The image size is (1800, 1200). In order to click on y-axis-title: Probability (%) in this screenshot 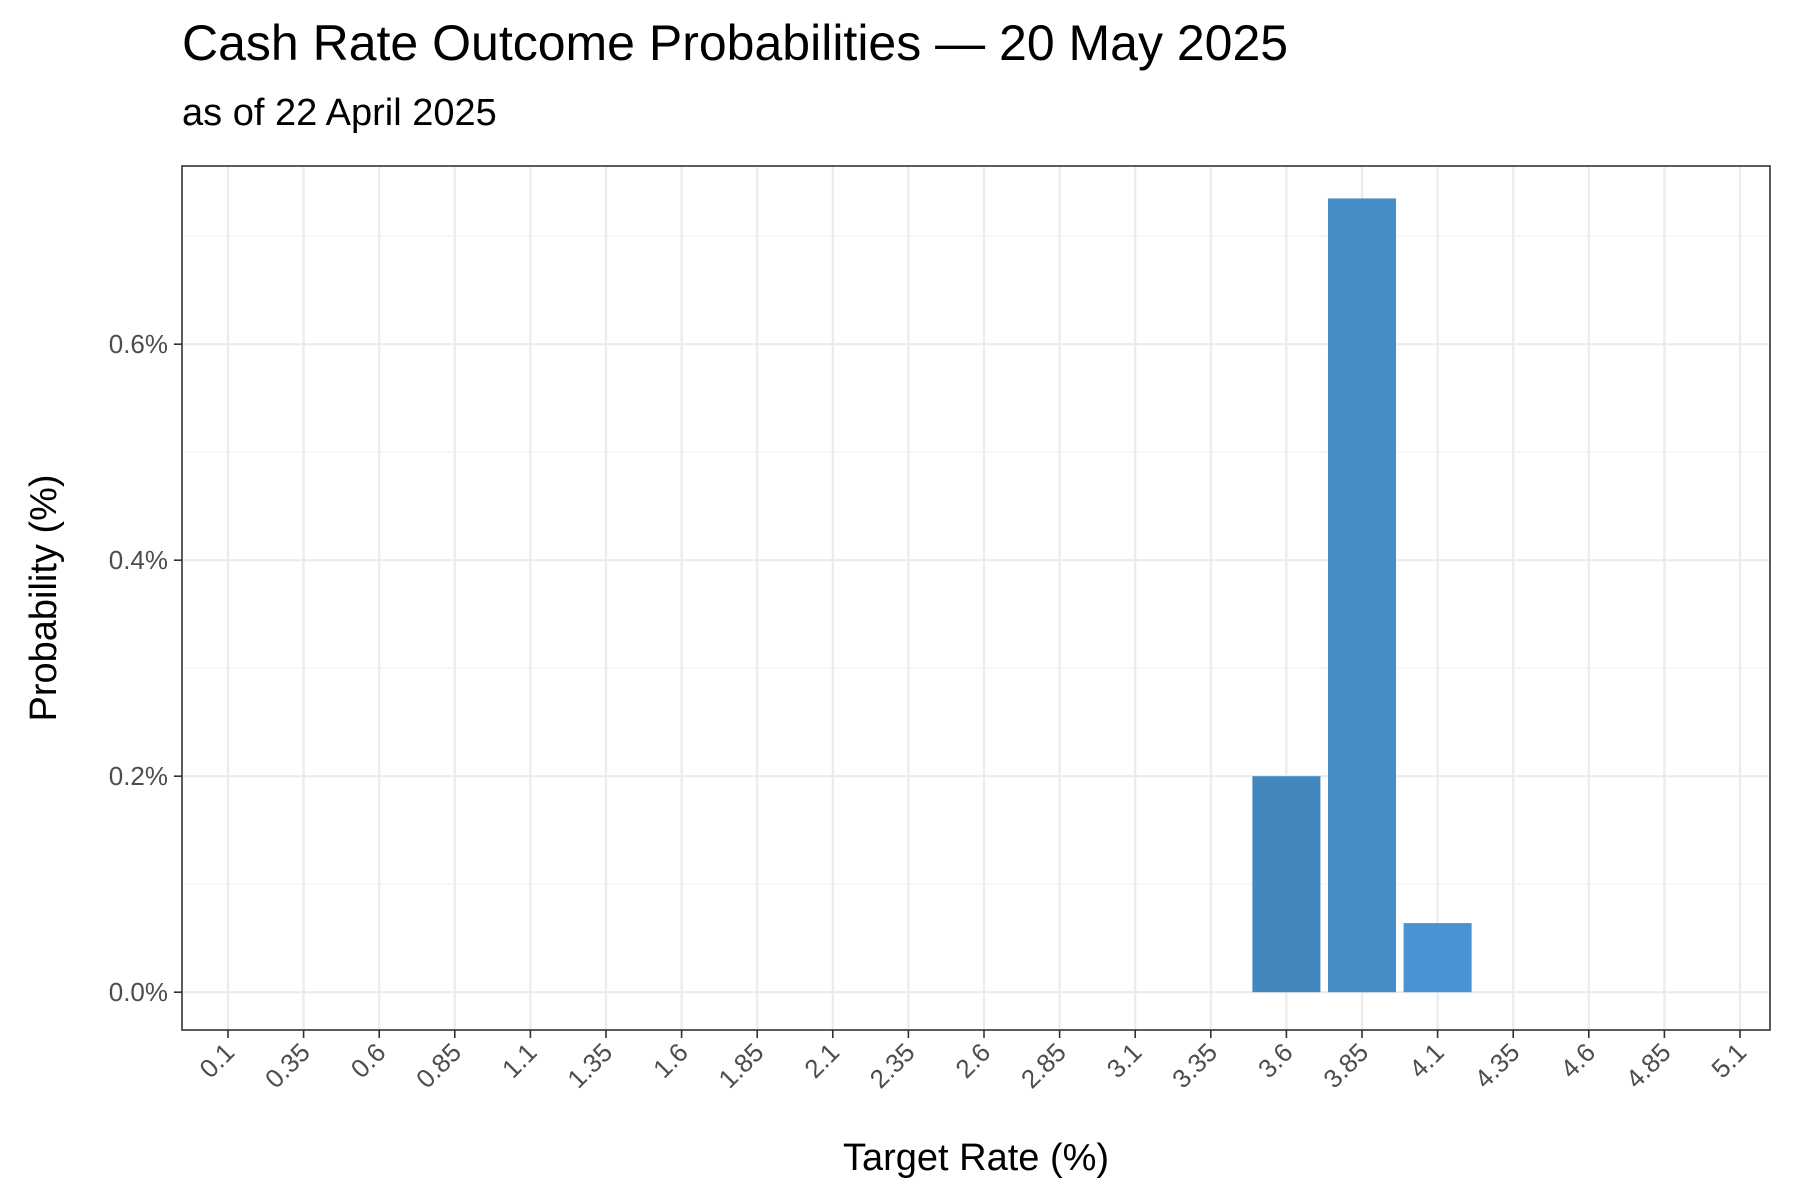, I will do `click(44, 597)`.